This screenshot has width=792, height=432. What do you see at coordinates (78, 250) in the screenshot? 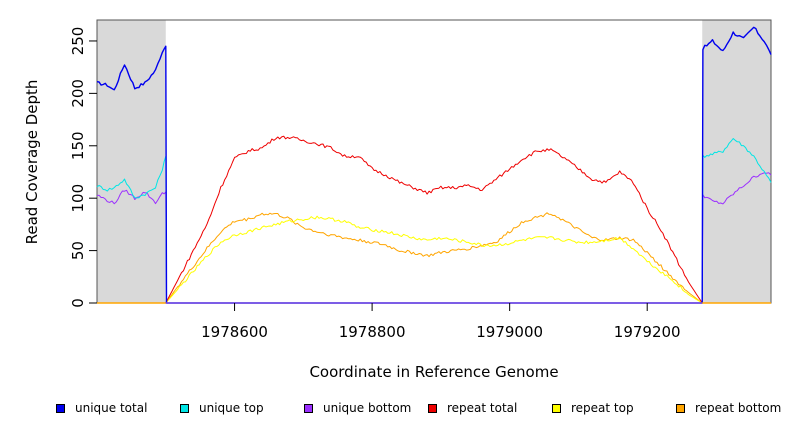
I see `y-tick-label-1: 50` at bounding box center [78, 250].